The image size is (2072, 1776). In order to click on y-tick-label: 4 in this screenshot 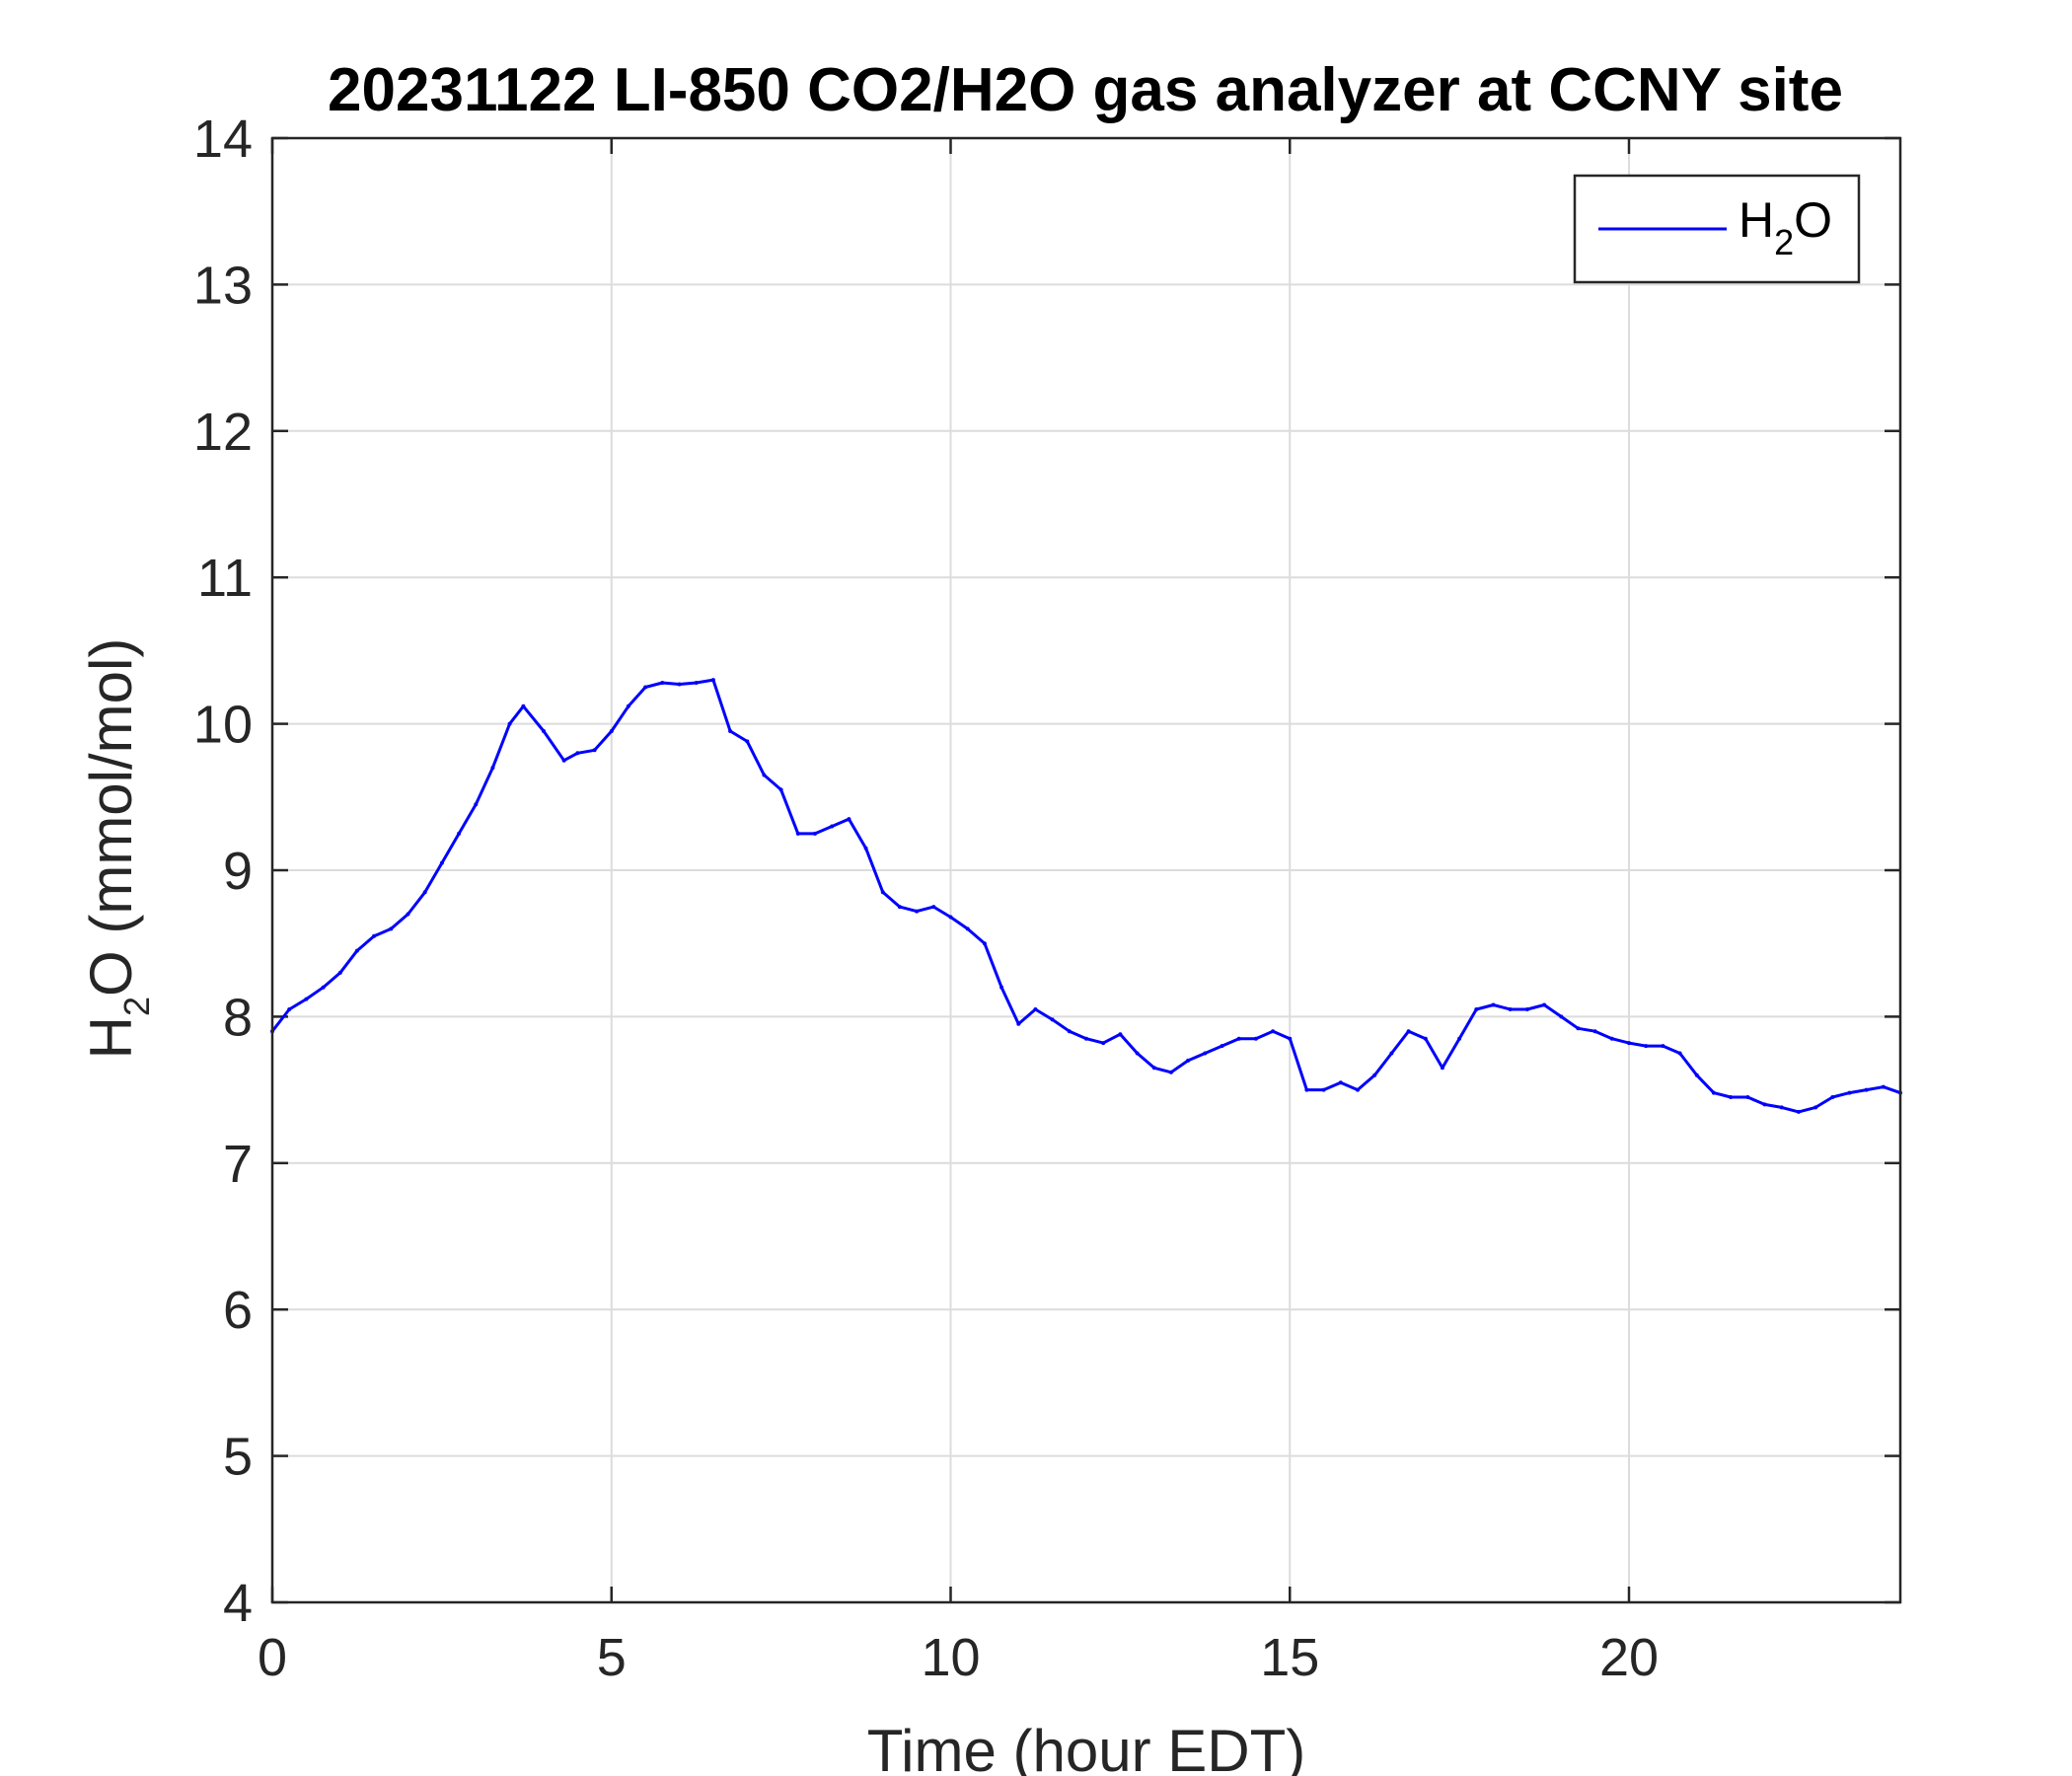, I will do `click(238, 1603)`.